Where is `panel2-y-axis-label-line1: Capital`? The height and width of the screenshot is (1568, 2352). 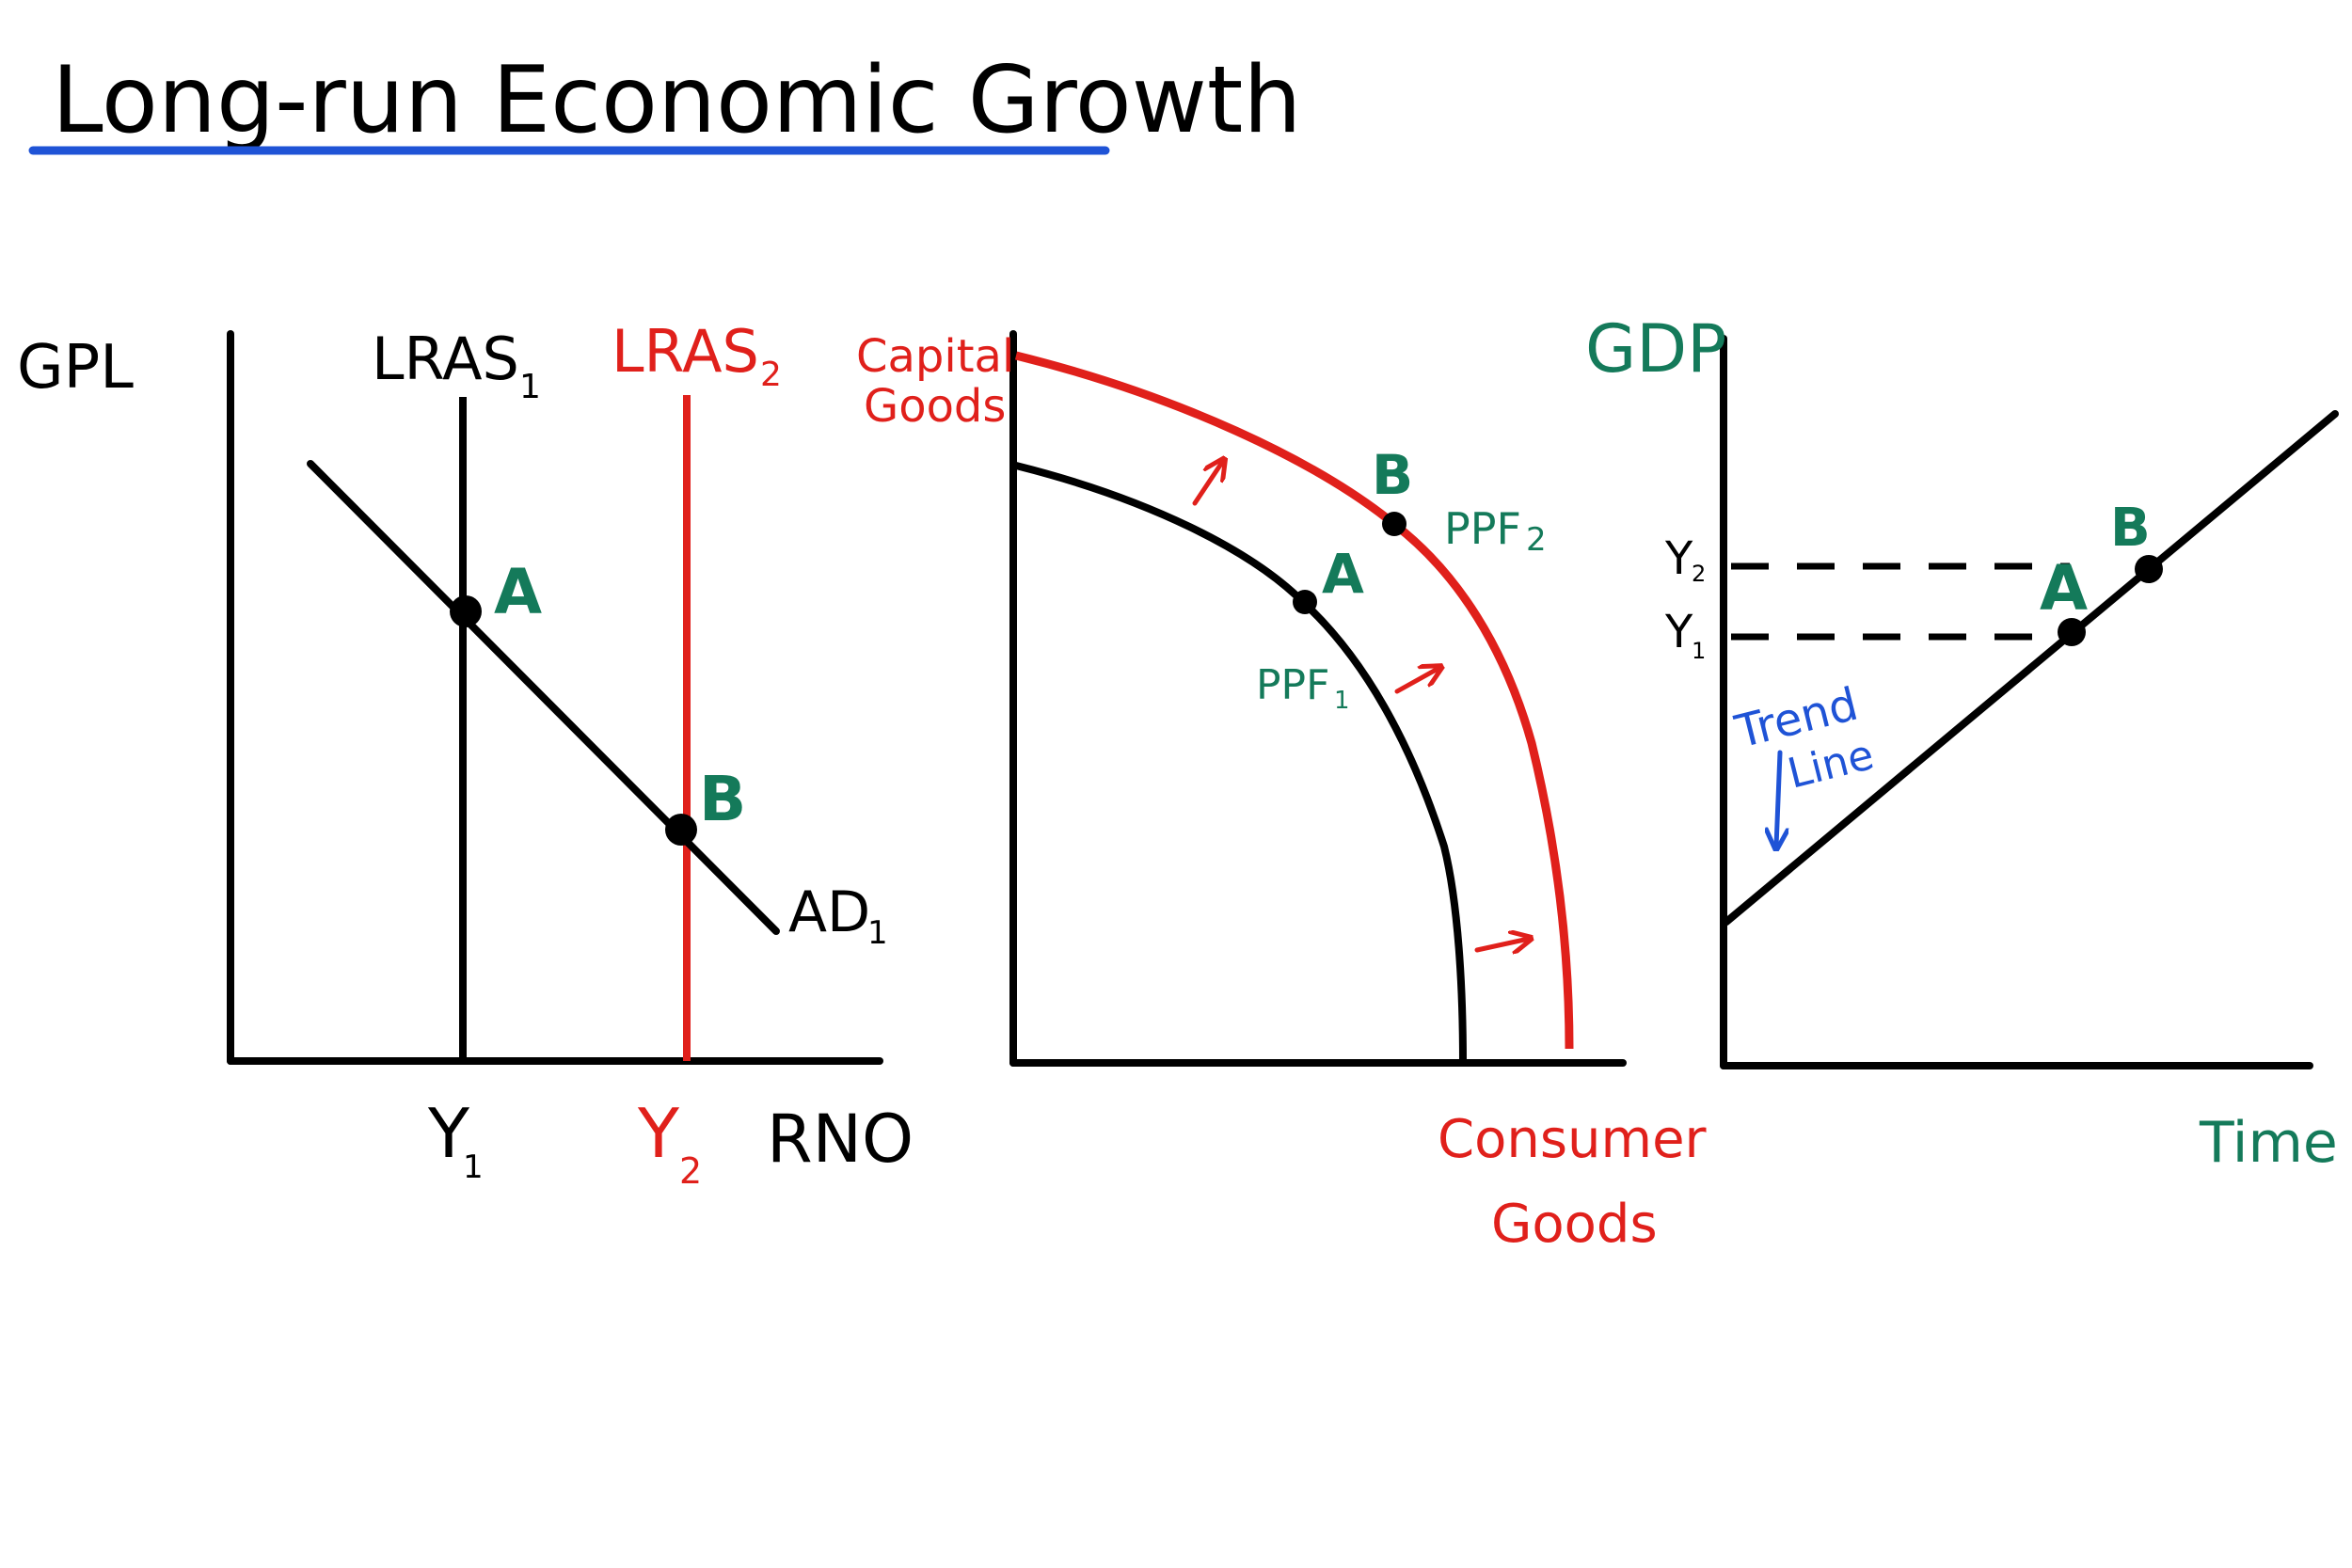
panel2-y-axis-label-line1: Capital is located at coordinates (935, 356).